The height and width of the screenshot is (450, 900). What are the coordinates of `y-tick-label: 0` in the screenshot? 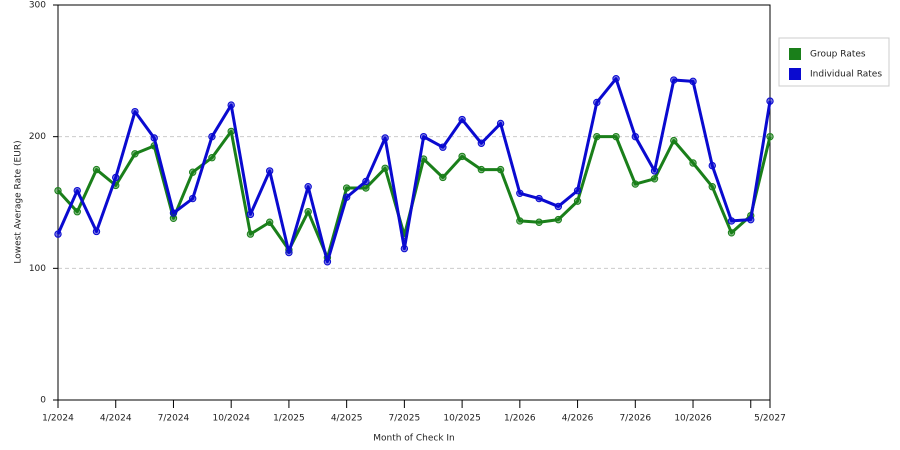 It's located at (43, 401).